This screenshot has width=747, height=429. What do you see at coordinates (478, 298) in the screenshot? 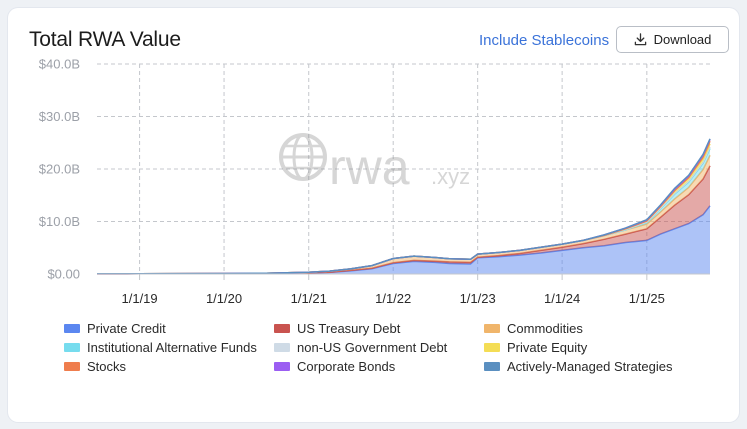
I see `x-tick-label: 1/1/23` at bounding box center [478, 298].